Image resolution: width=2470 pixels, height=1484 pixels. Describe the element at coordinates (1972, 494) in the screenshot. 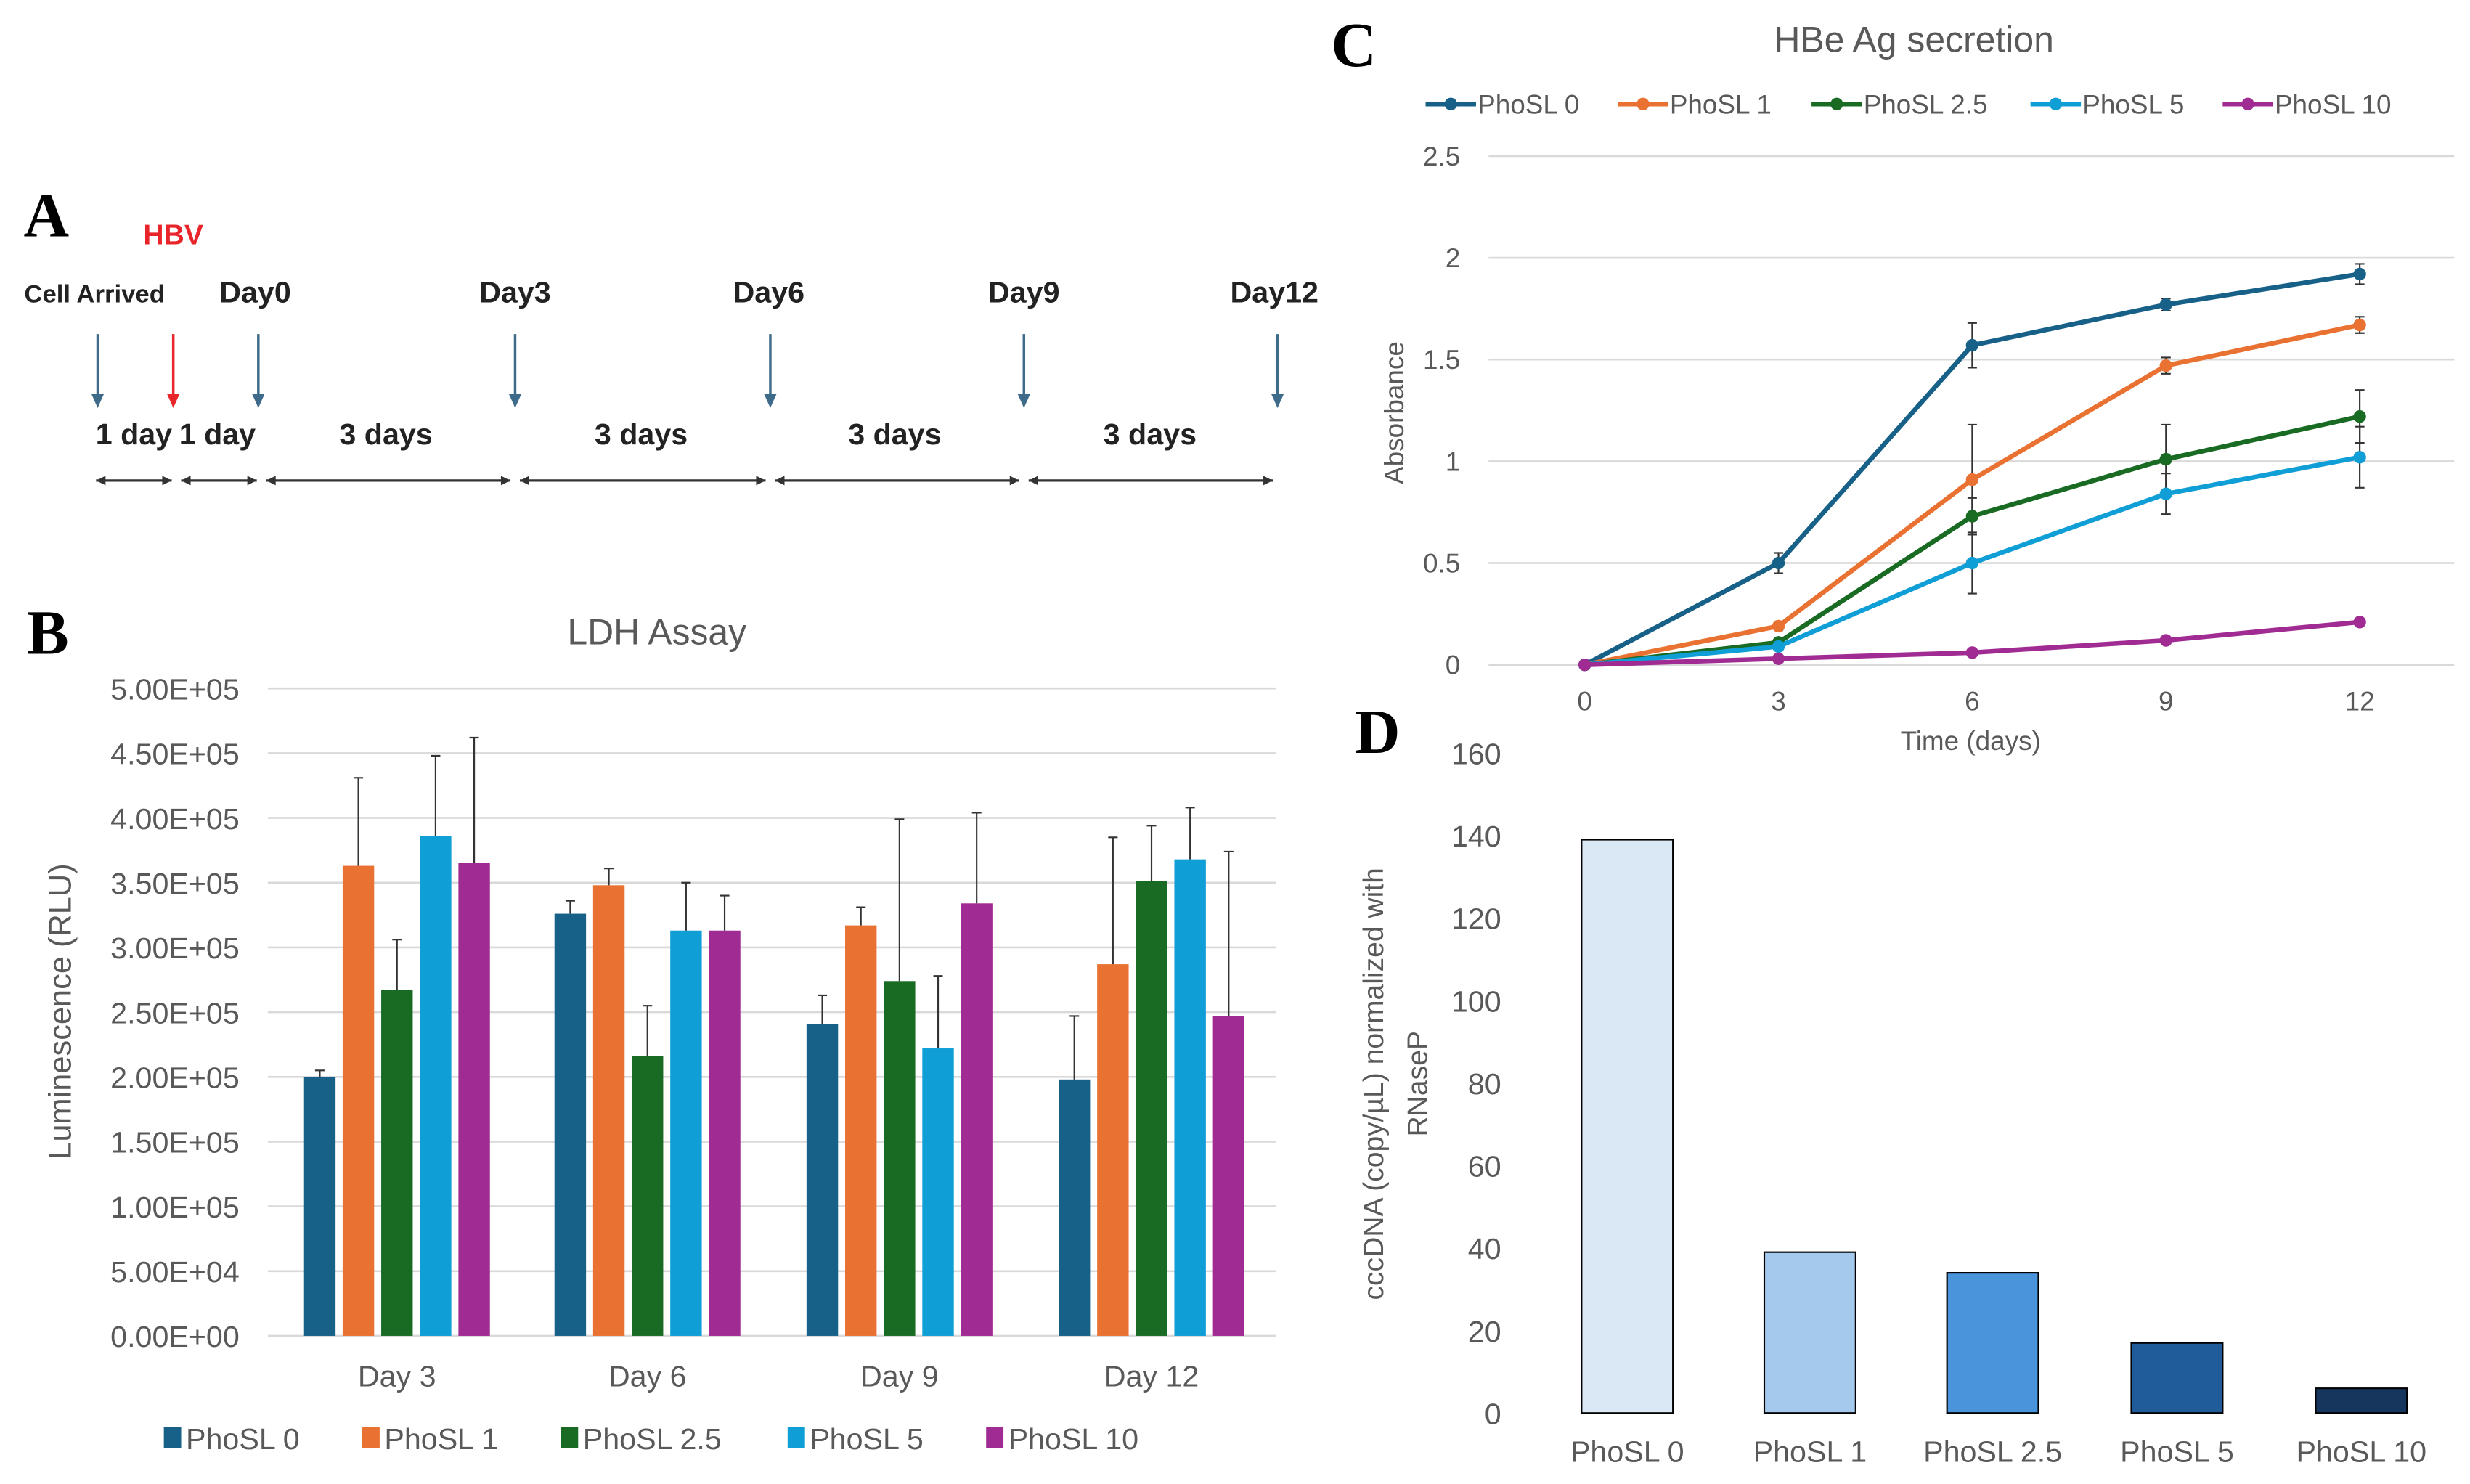

I see `series-line` at that location.